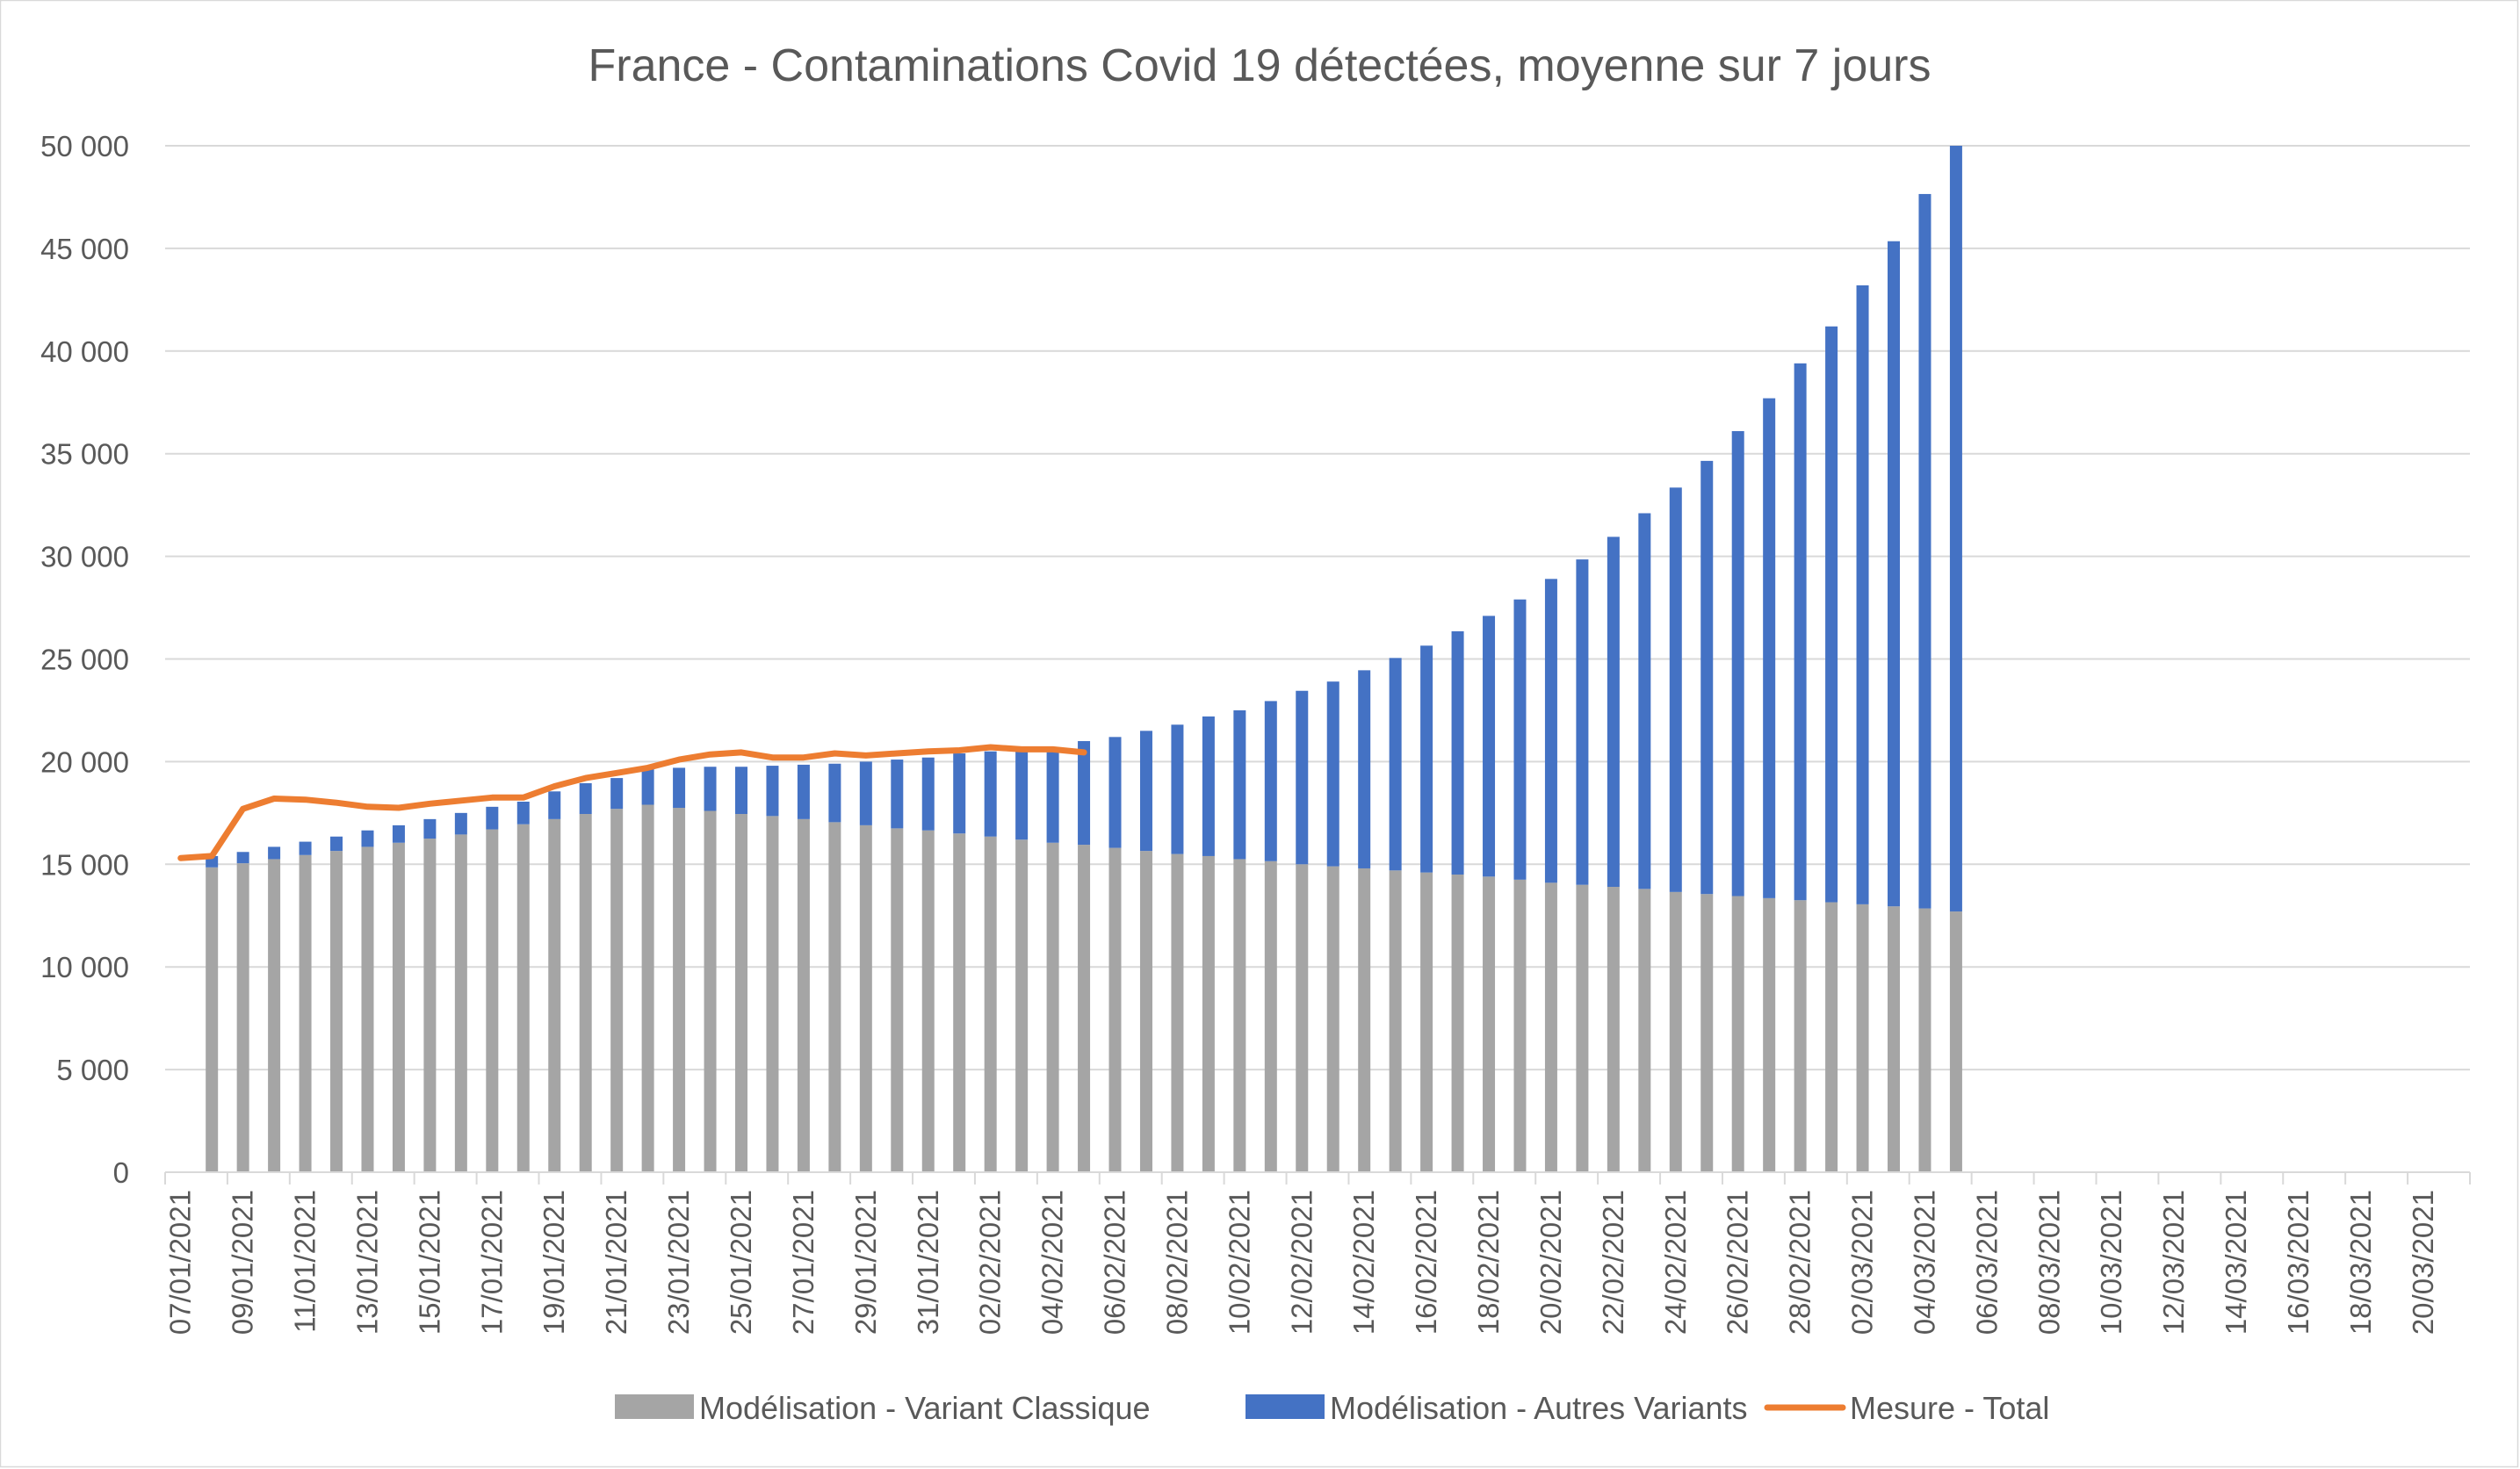 The height and width of the screenshot is (1469, 2520). Describe the element at coordinates (2423, 1262) in the screenshot. I see `x-tick-label: 20/03/2021` at that location.